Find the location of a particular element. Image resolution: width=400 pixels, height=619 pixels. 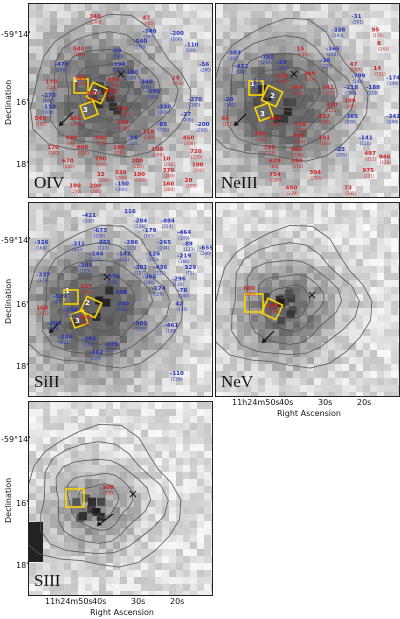

velocity-error: (163) is located at coordinates (149, 236).